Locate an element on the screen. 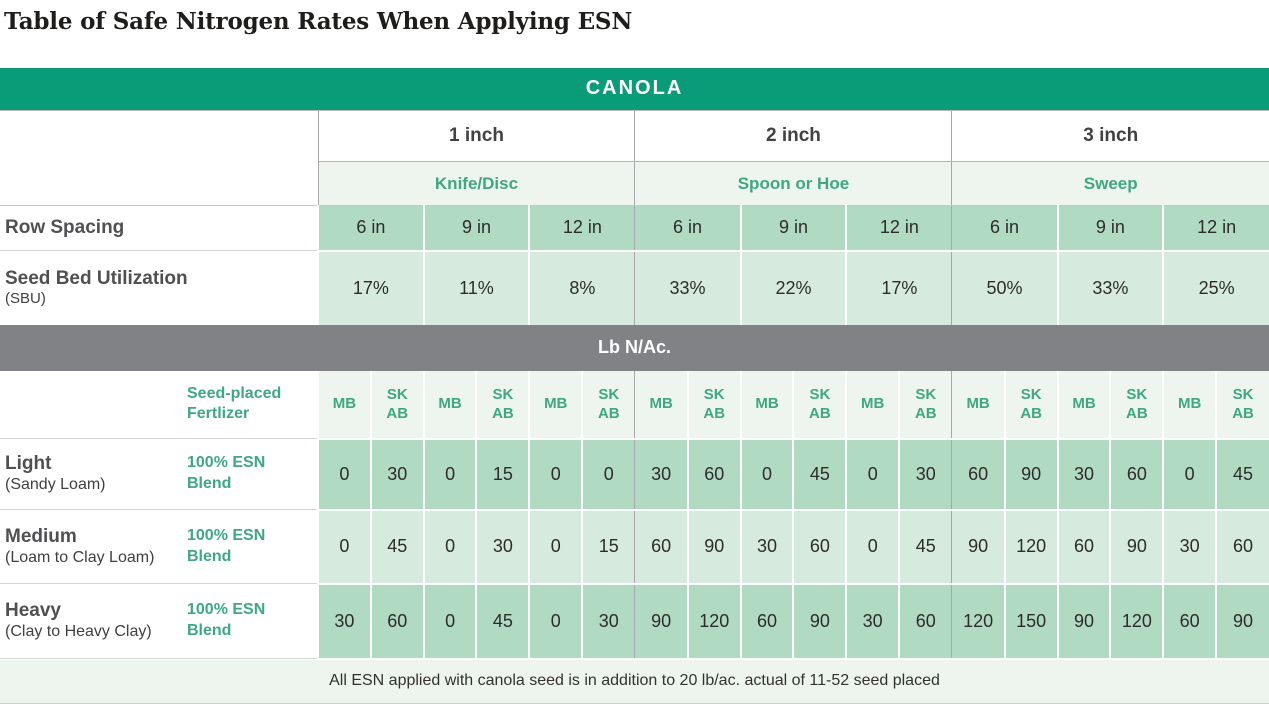 The height and width of the screenshot is (720, 1269). soil-subname: (Loam to Clay Loam) is located at coordinates (80, 557).